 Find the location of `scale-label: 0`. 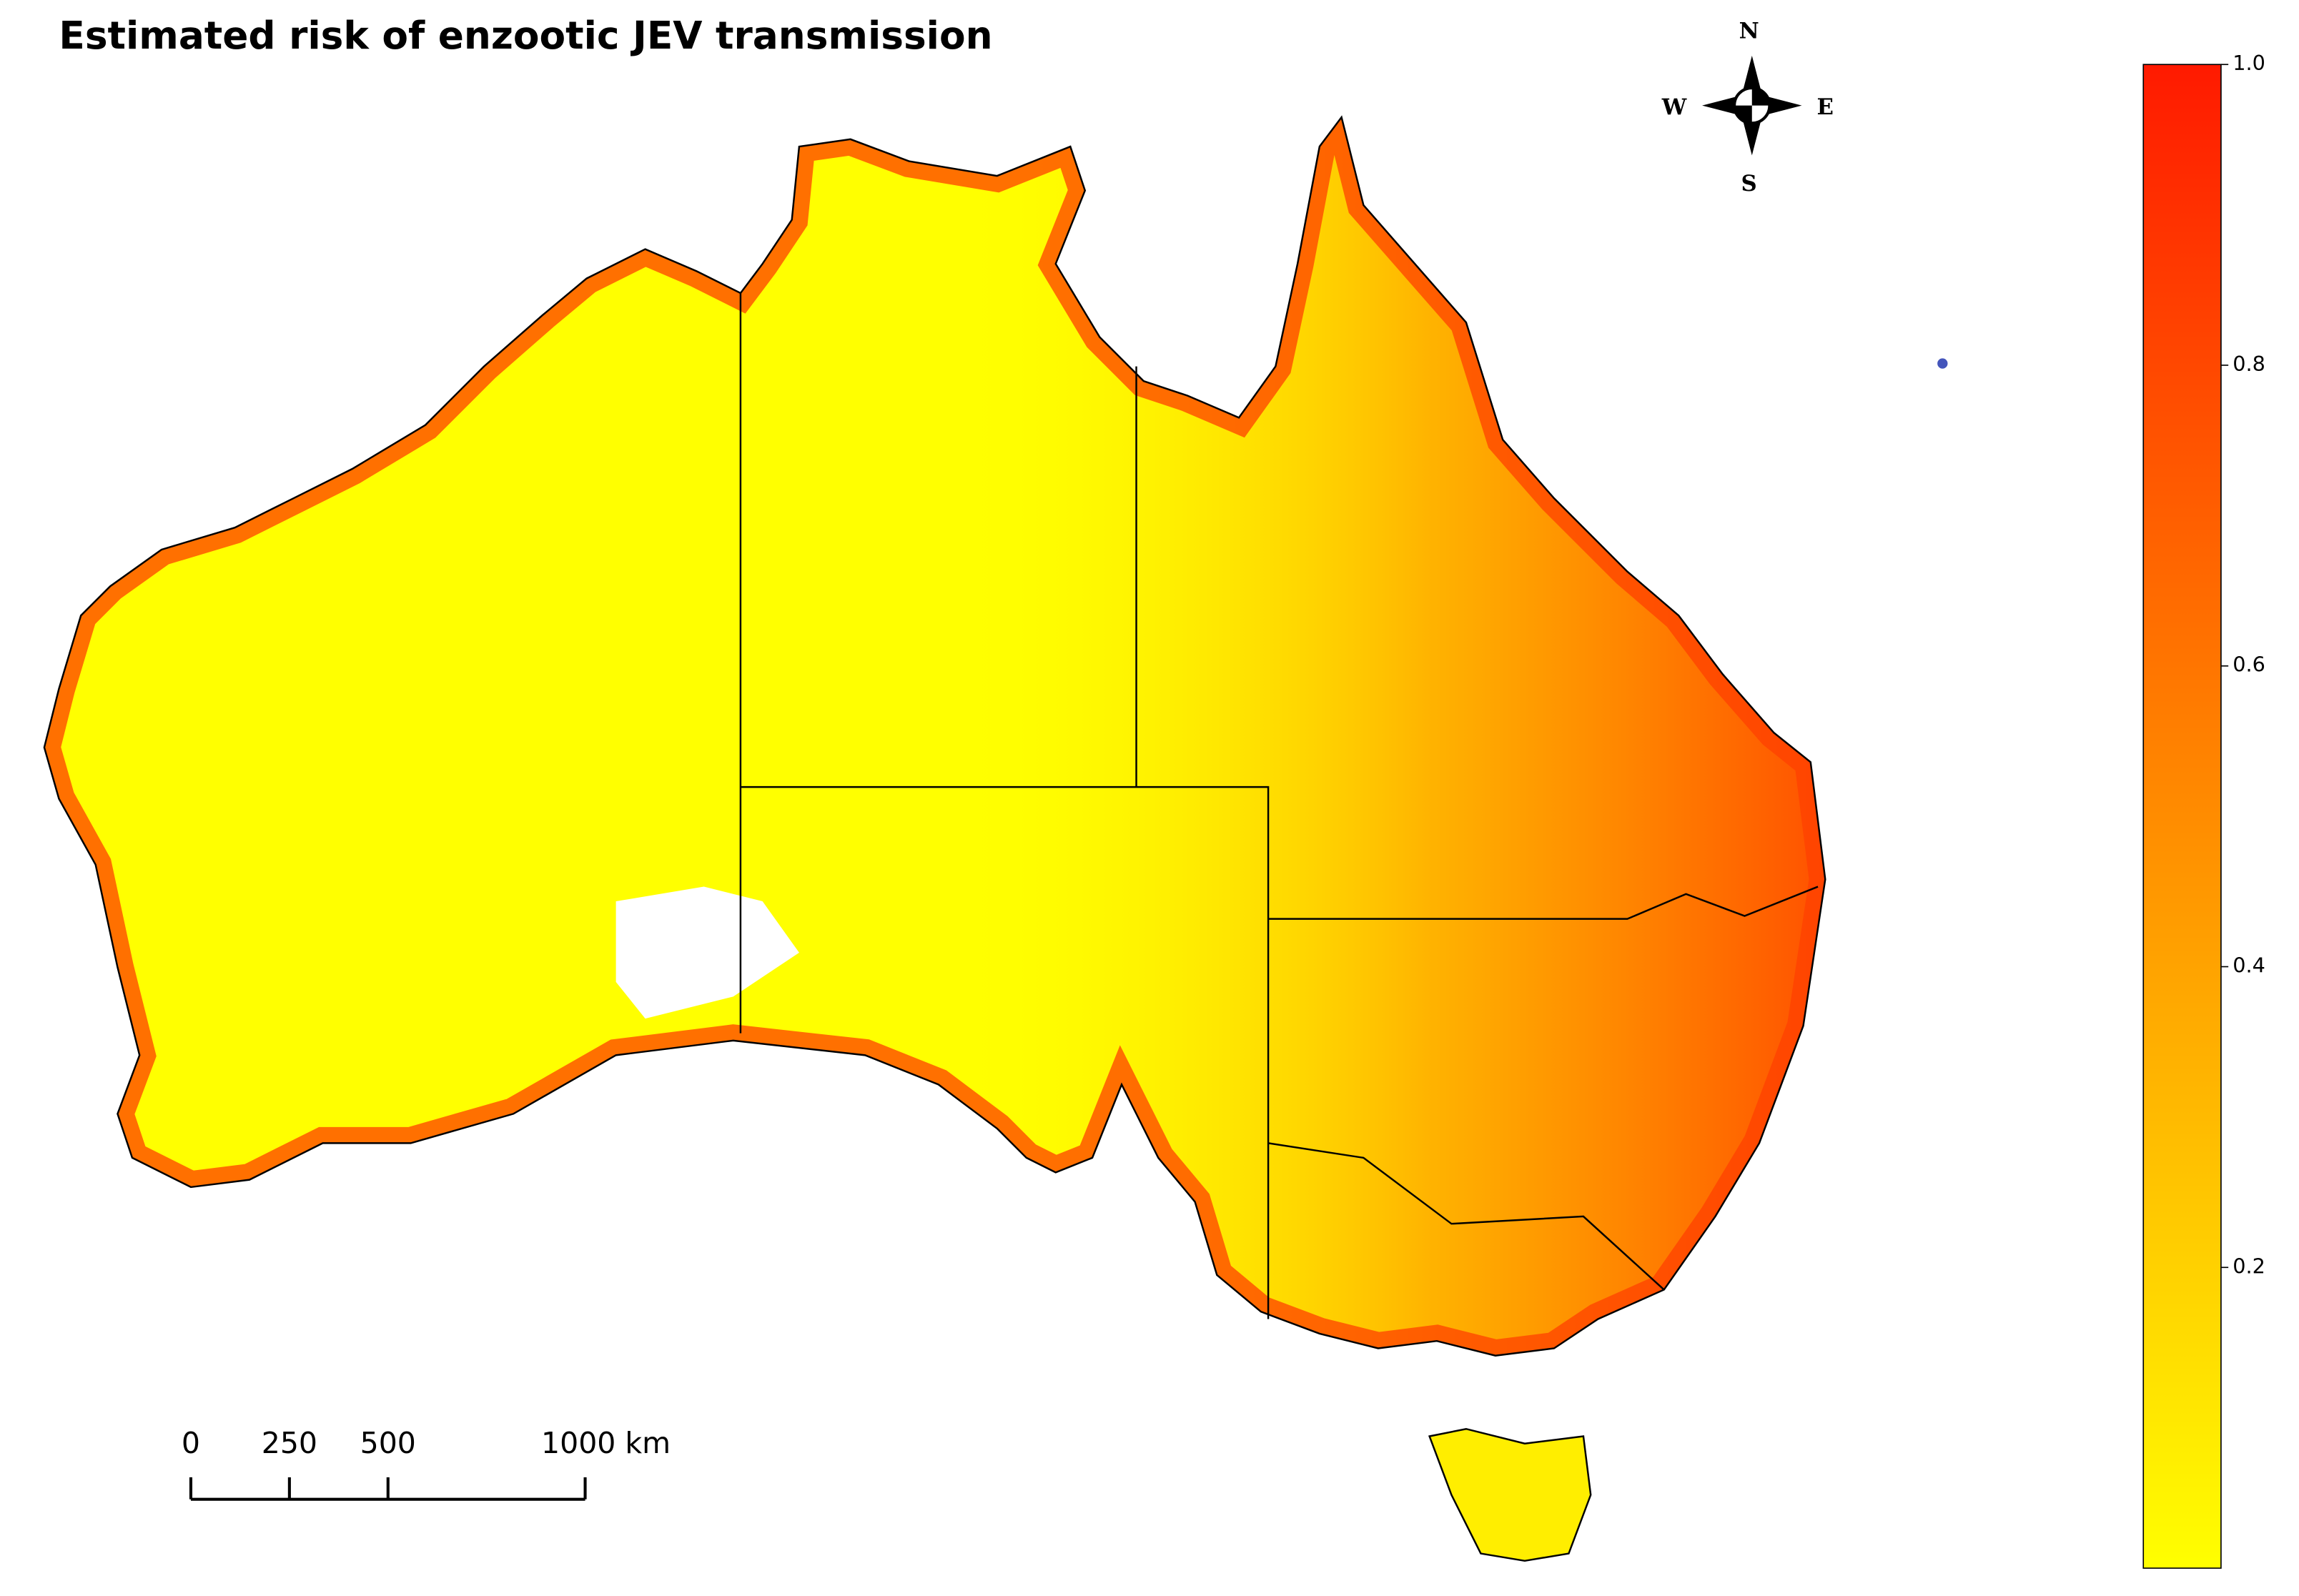

scale-label: 0 is located at coordinates (191, 1443).